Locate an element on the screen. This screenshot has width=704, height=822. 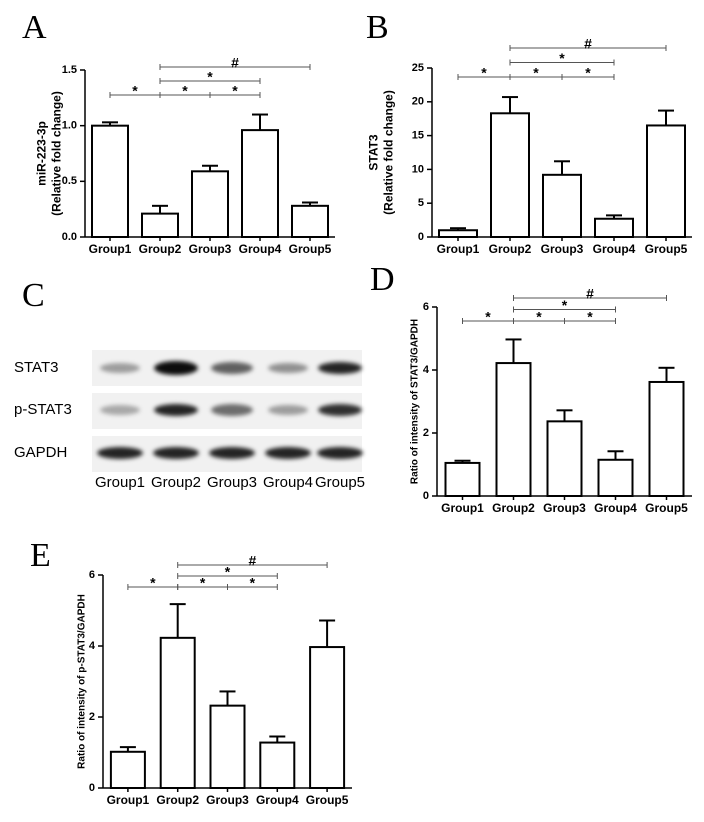
blot-lane-label: Group4 is located at coordinates (288, 482).